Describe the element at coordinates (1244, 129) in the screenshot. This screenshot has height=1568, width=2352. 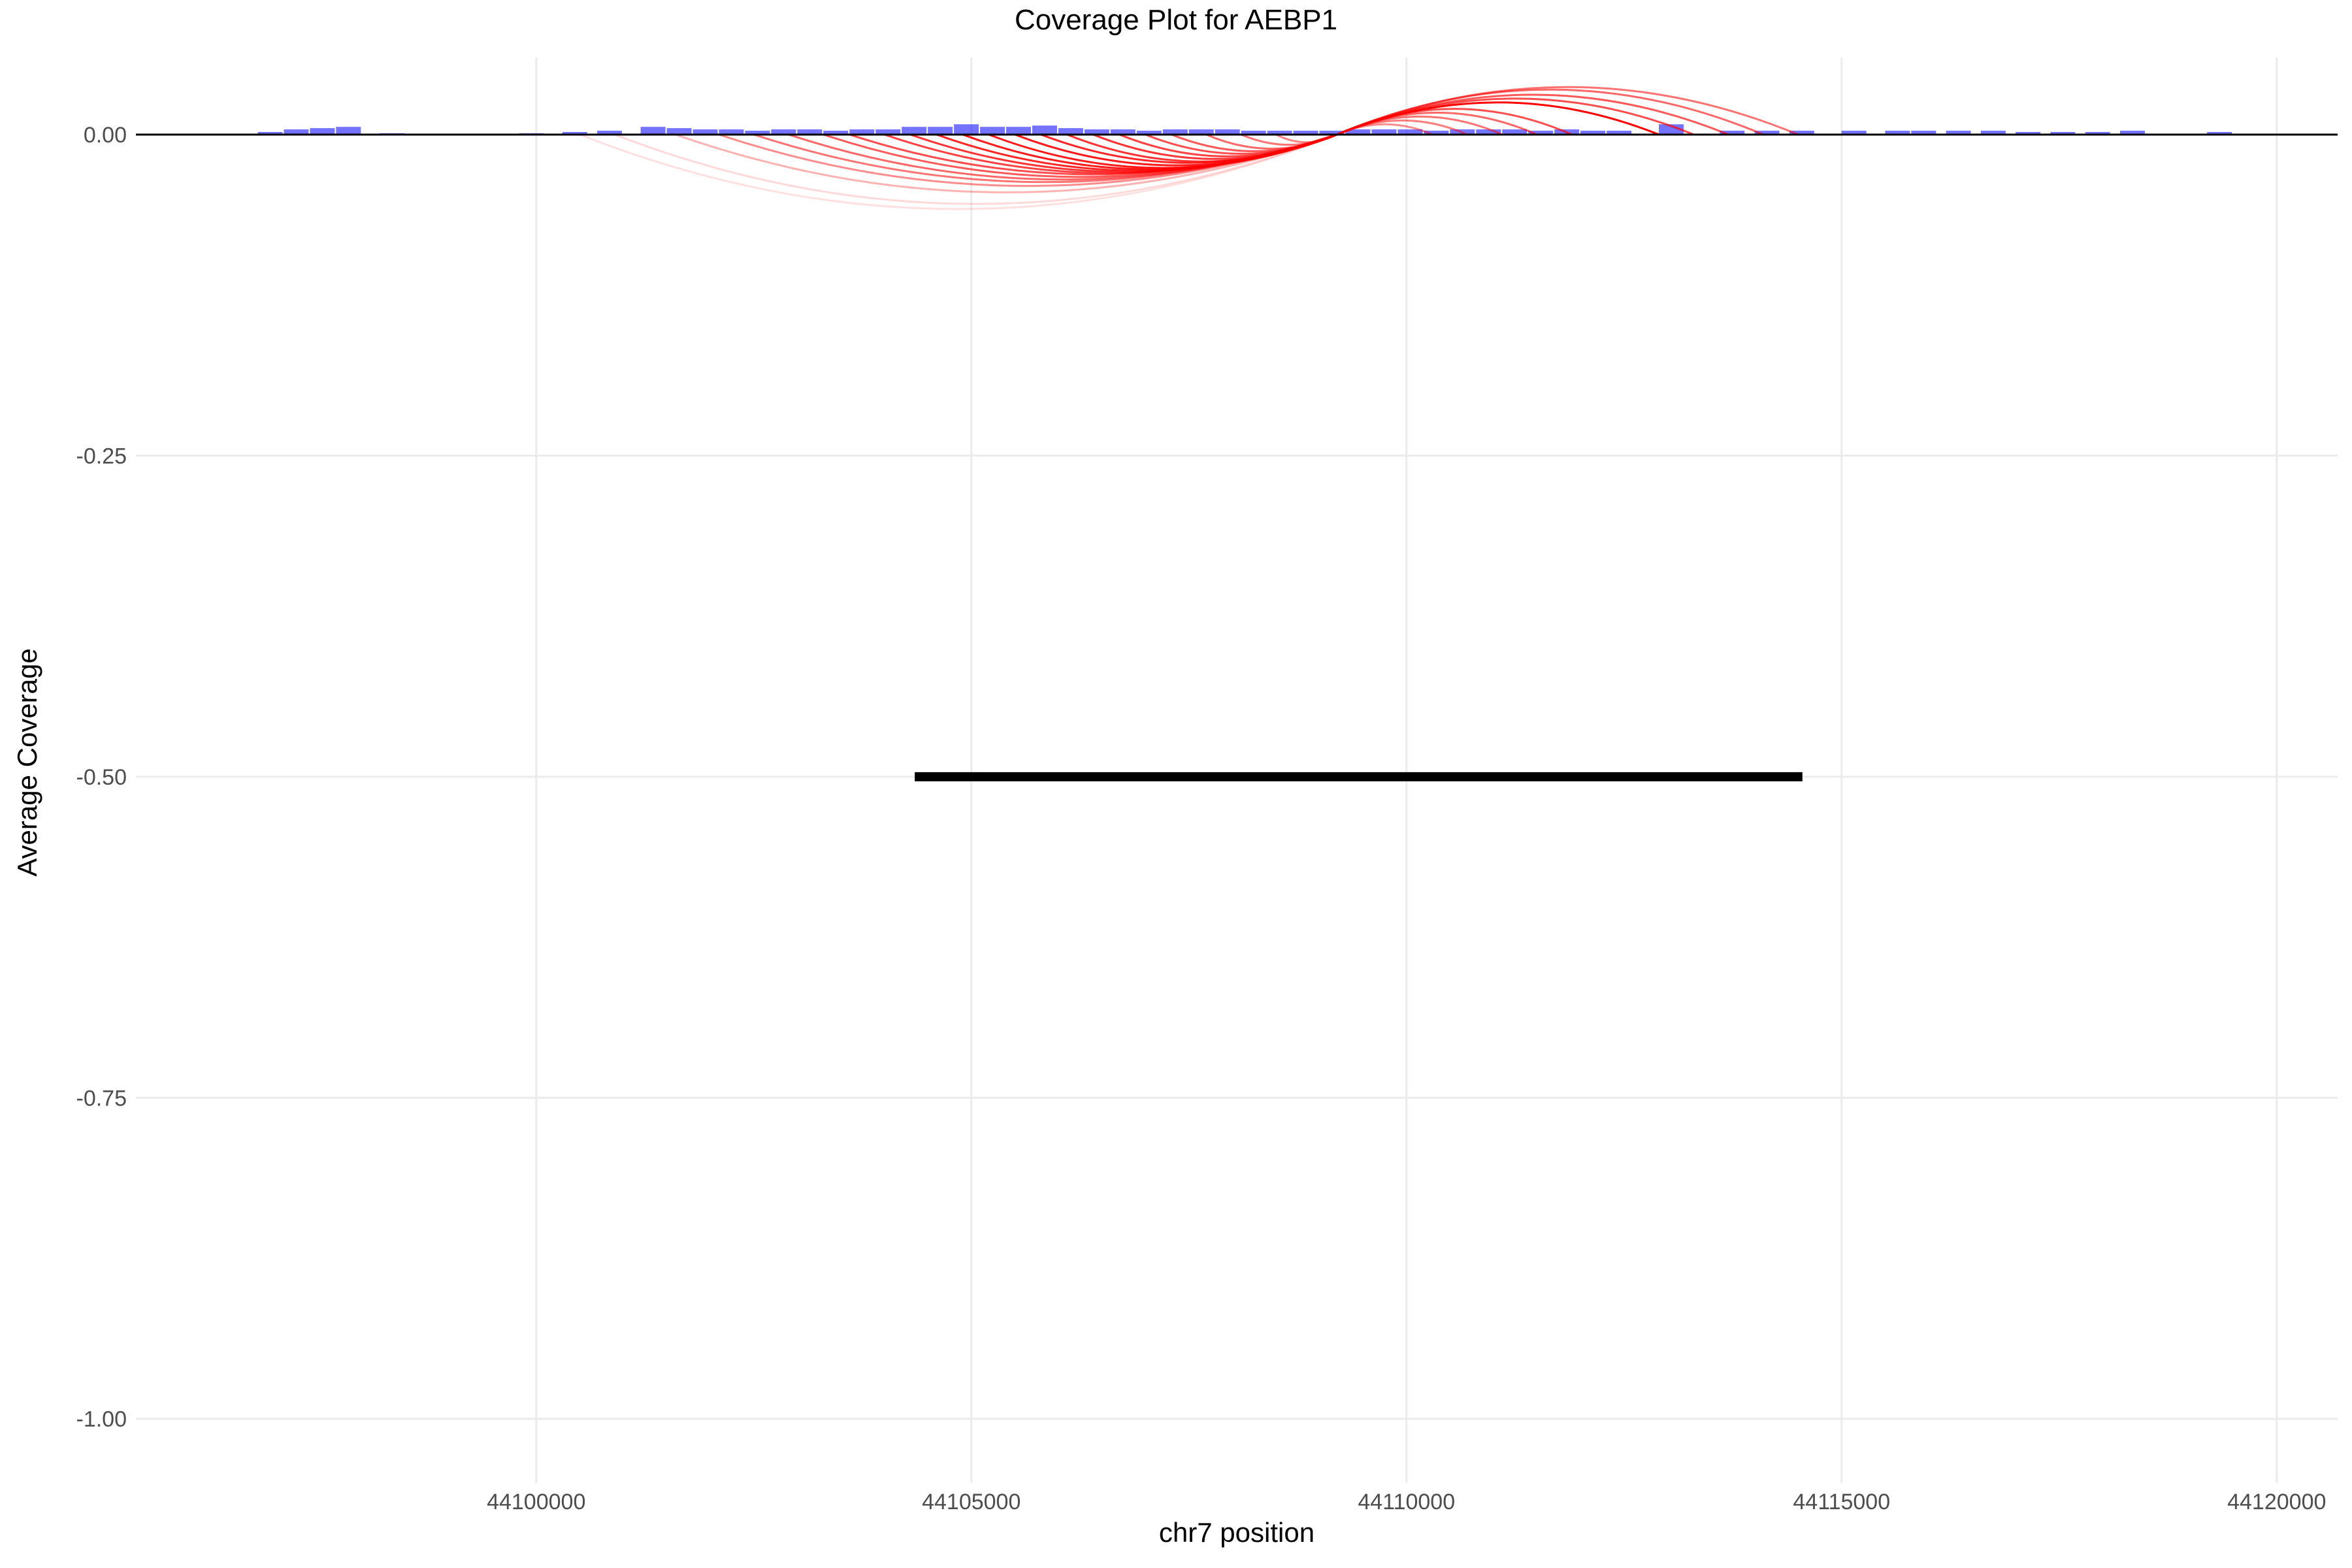
I see `coverage-bars` at that location.